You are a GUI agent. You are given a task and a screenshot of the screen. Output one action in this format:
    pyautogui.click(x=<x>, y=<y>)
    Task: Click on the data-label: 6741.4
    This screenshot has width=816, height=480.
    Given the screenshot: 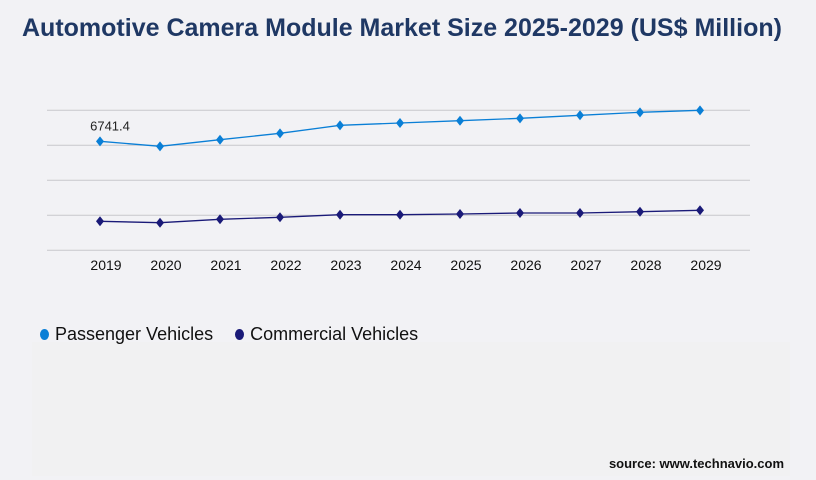 What is the action you would take?
    pyautogui.click(x=110, y=125)
    